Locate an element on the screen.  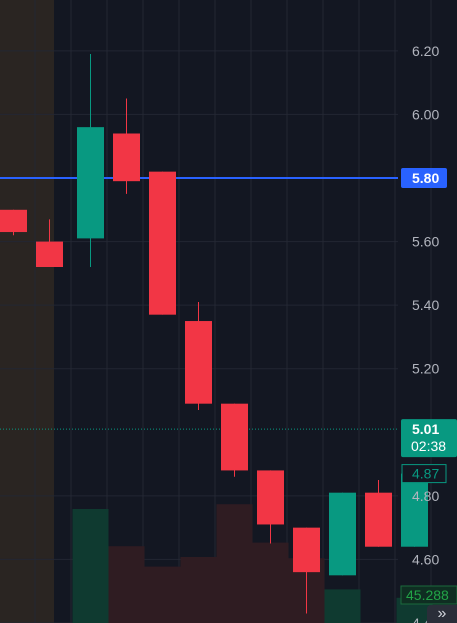
last-price-text: 5.01 is located at coordinates (425, 429).